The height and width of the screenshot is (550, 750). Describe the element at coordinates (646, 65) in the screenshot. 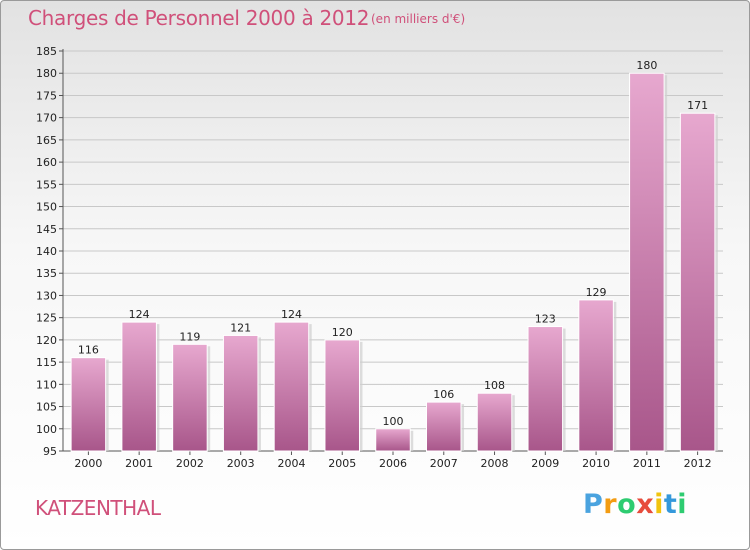

I see `value-label: 180` at that location.